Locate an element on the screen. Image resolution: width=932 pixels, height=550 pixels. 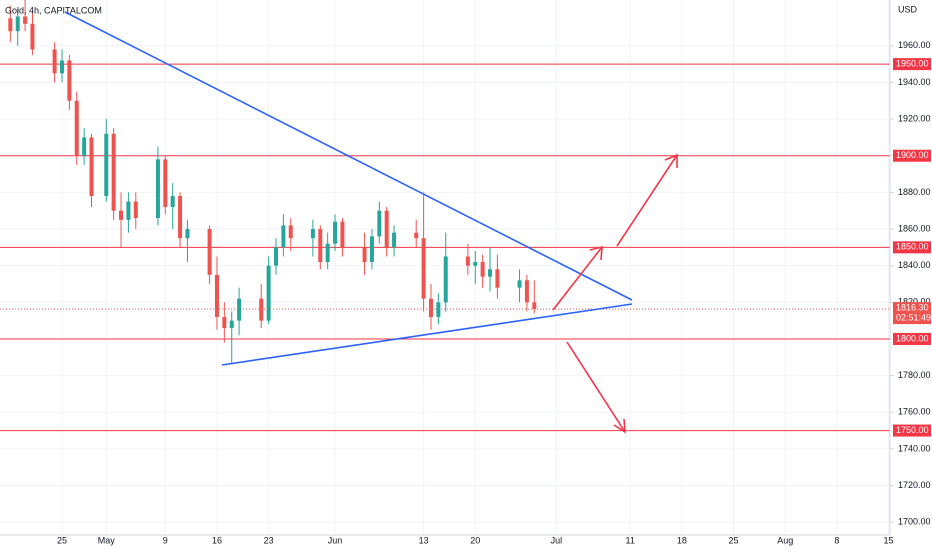
level-label: 1850.00 is located at coordinates (912, 247).